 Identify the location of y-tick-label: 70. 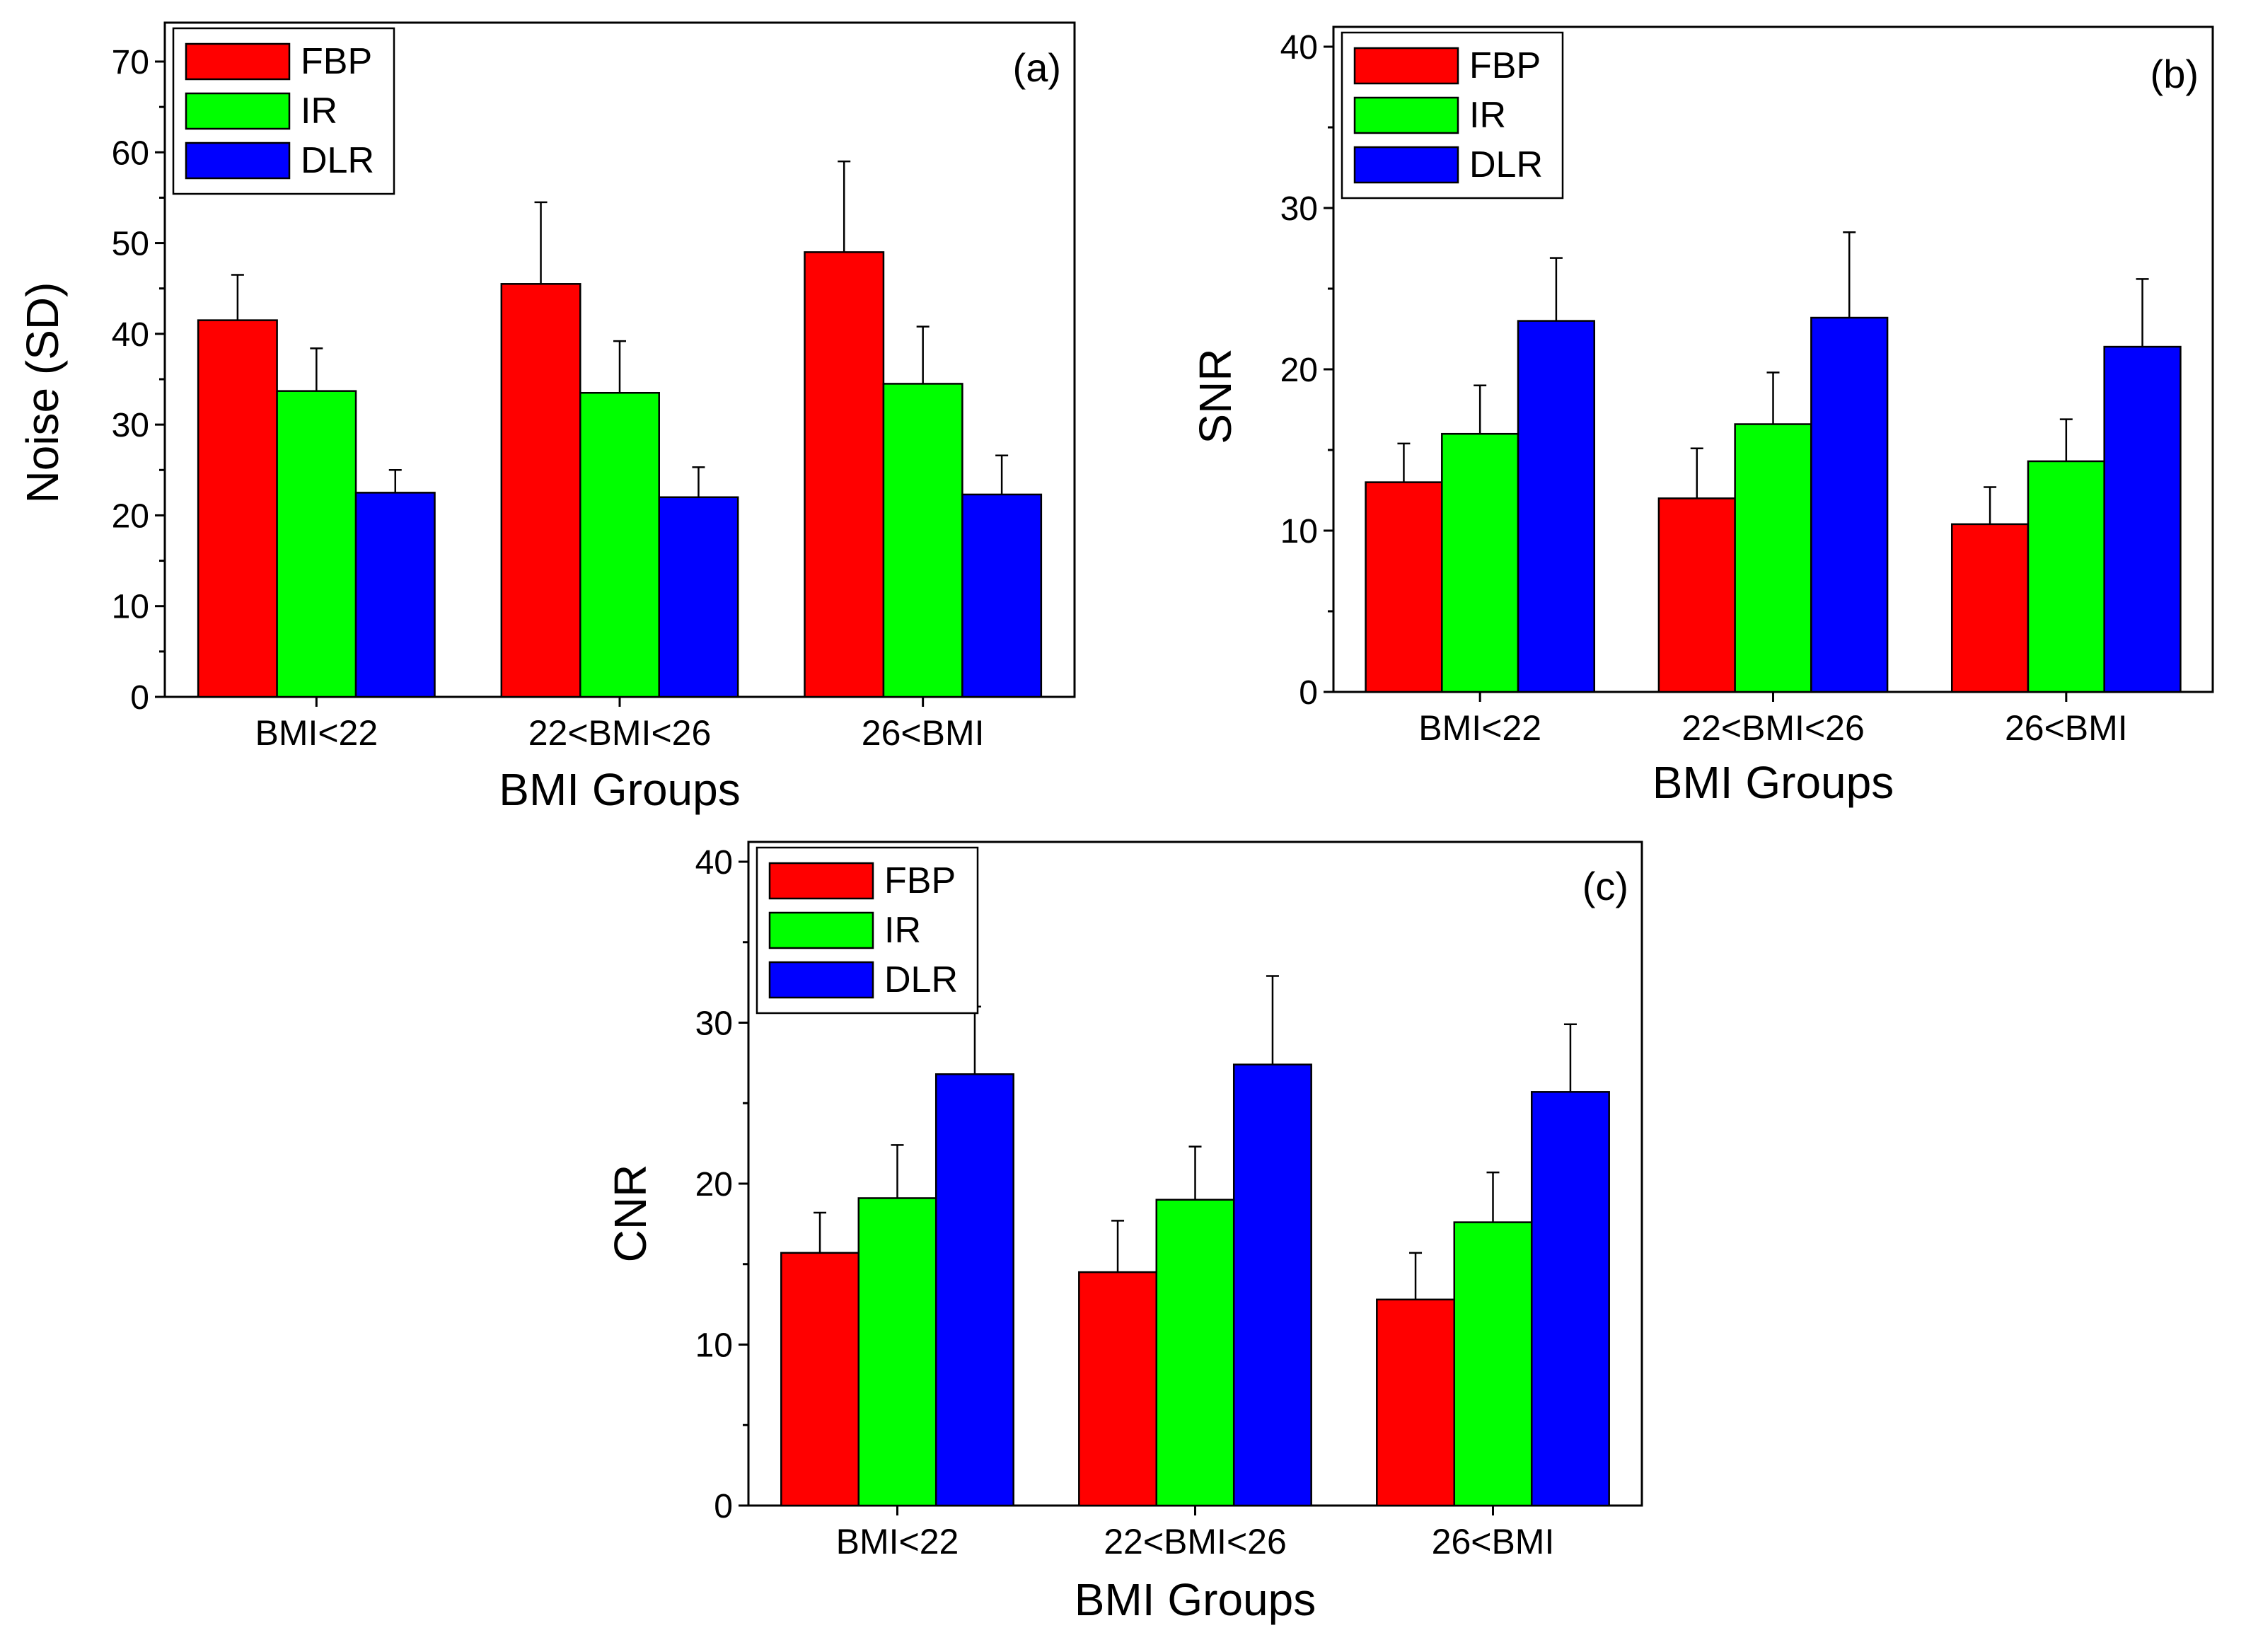
(130, 63).